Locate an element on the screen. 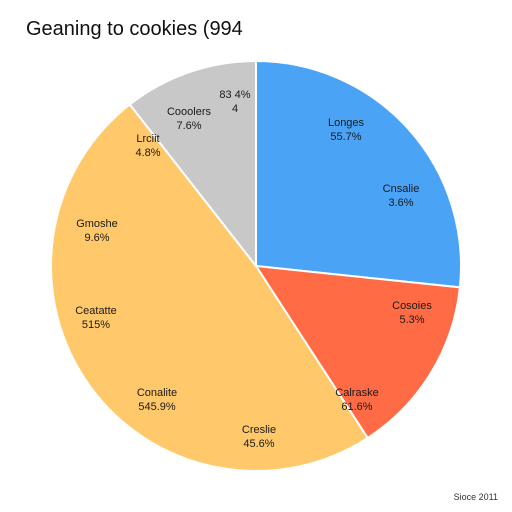  slice-label-value: 55.7% is located at coordinates (345, 137).